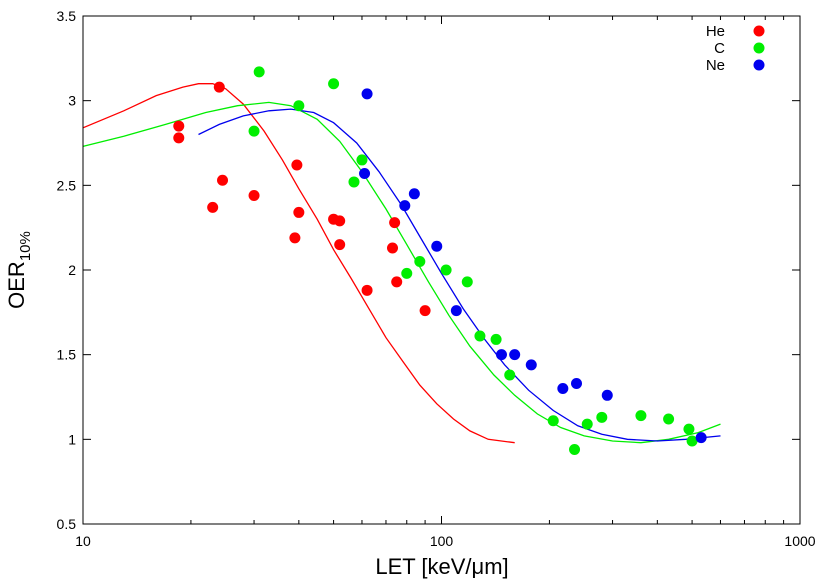 The image size is (830, 581). I want to click on x-tick-label-0: 10, so click(83, 541).